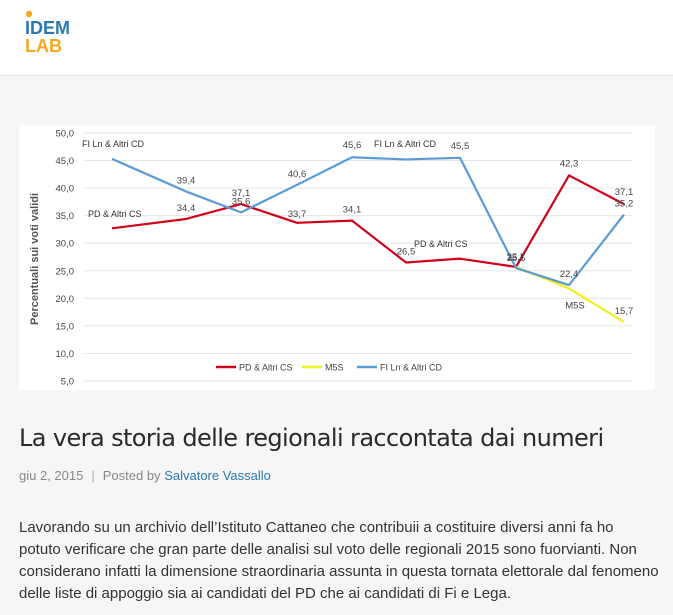 This screenshot has height=615, width=673. I want to click on logo-line1: IDEM, so click(47, 28).